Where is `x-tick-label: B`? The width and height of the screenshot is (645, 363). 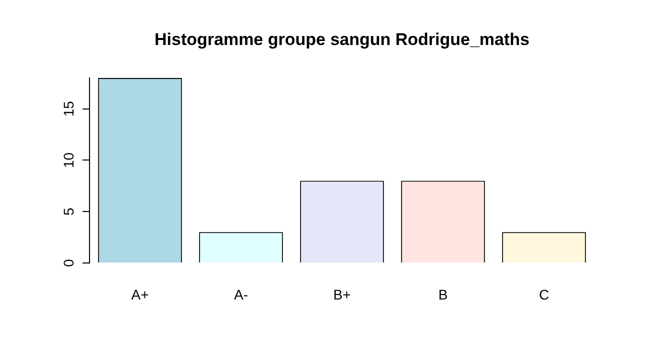 x-tick-label: B is located at coordinates (443, 294).